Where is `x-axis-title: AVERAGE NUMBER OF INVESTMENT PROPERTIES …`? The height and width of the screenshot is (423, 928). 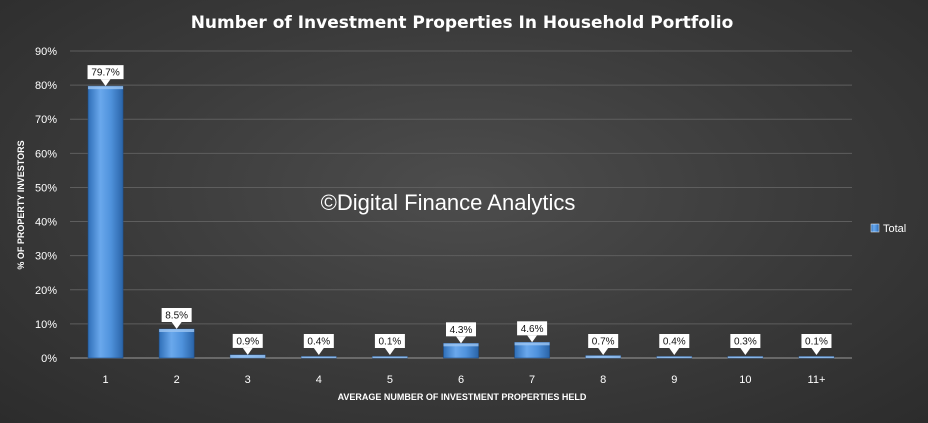
x-axis-title: AVERAGE NUMBER OF INVESTMENT PROPERTIES … is located at coordinates (462, 397).